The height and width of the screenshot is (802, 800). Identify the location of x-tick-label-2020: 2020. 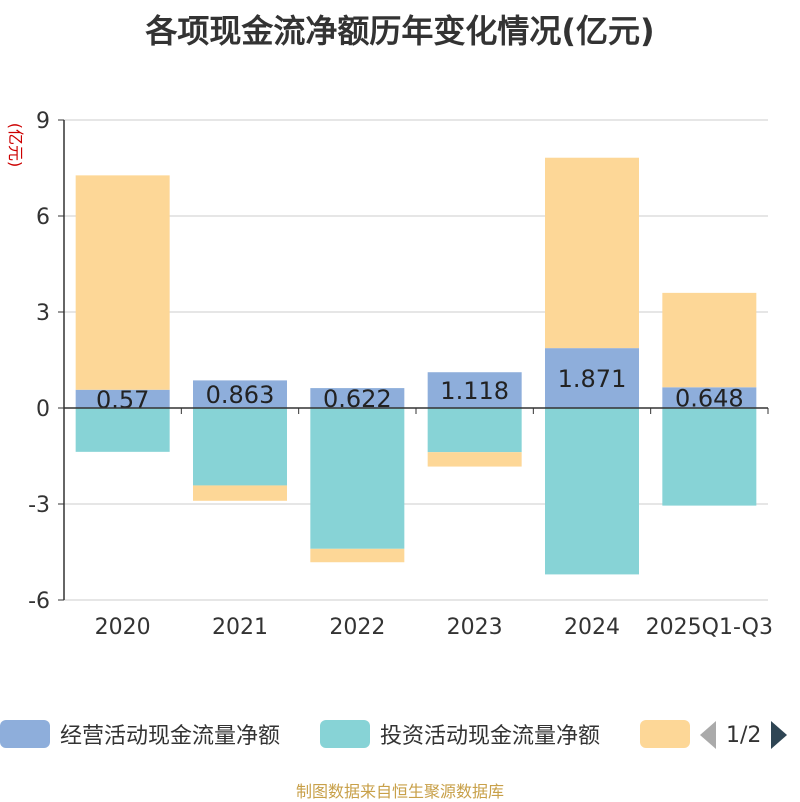
(123, 627).